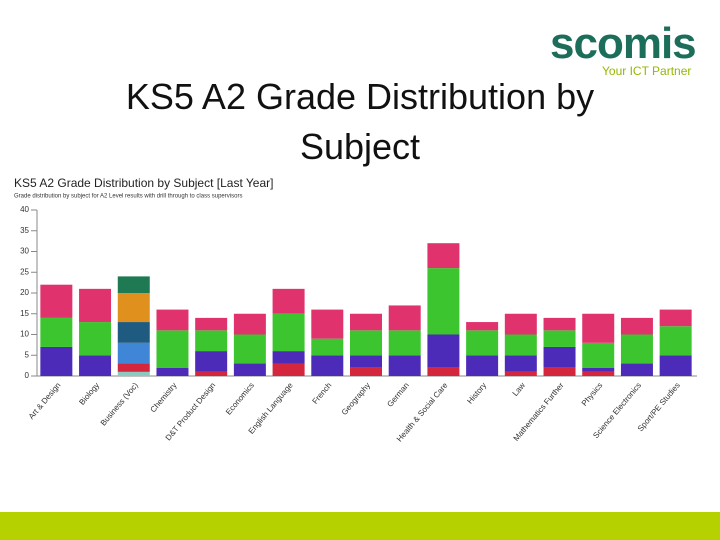  Describe the element at coordinates (24, 209) in the screenshot. I see `y-tick-label: 40` at that location.